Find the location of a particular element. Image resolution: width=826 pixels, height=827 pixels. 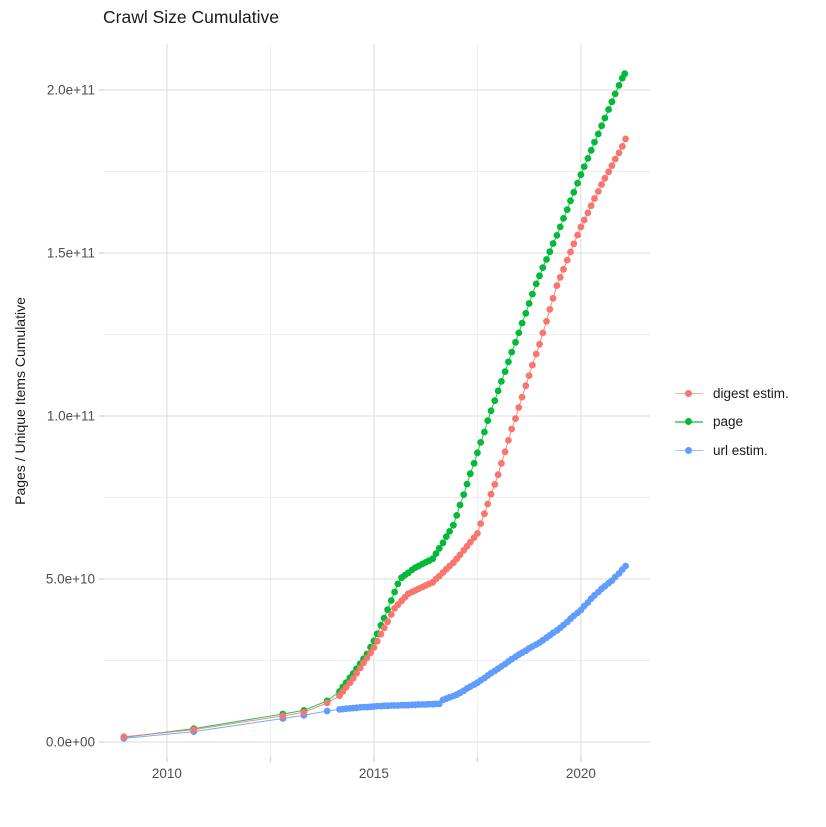

legend-item-url: url estim. is located at coordinates (731, 450).